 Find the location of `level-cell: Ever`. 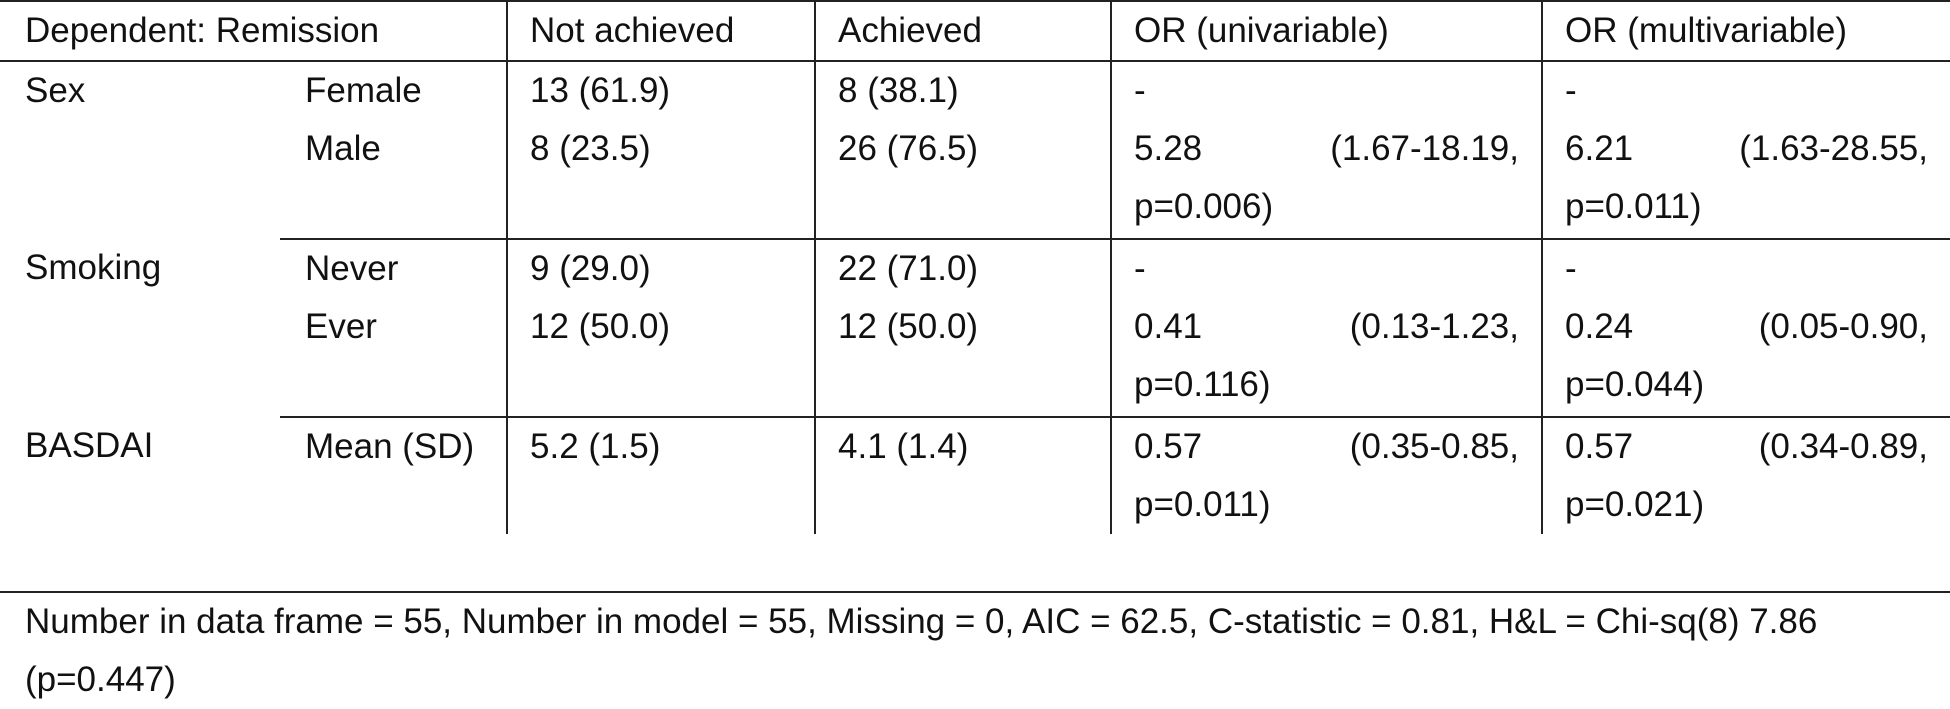

level-cell: Ever is located at coordinates (393, 358).